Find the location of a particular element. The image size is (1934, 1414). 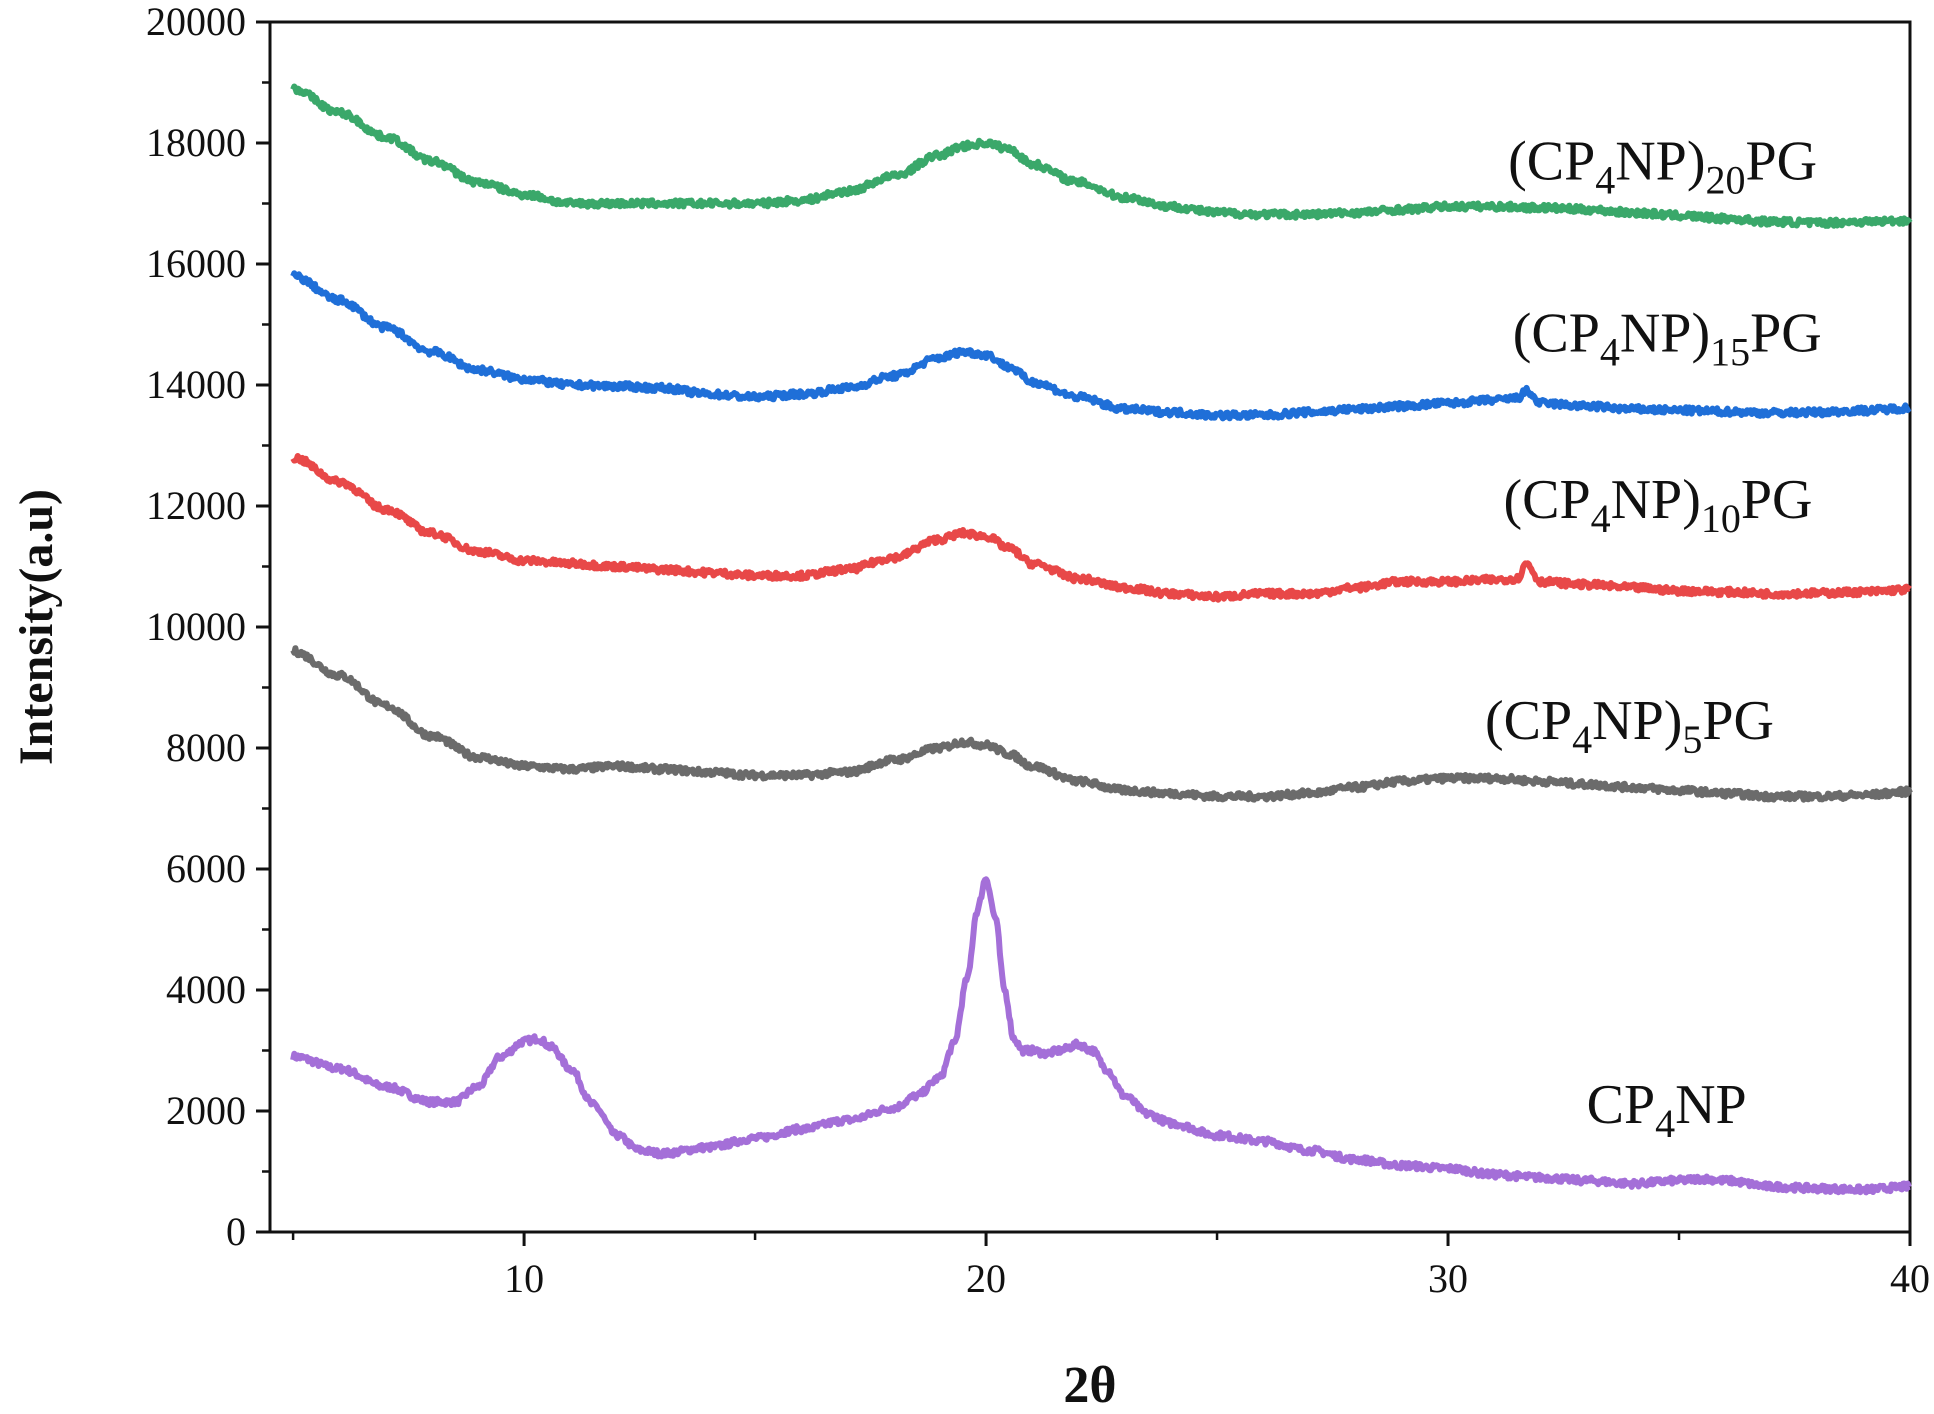

x-tick-label: 30 is located at coordinates (1448, 1278).